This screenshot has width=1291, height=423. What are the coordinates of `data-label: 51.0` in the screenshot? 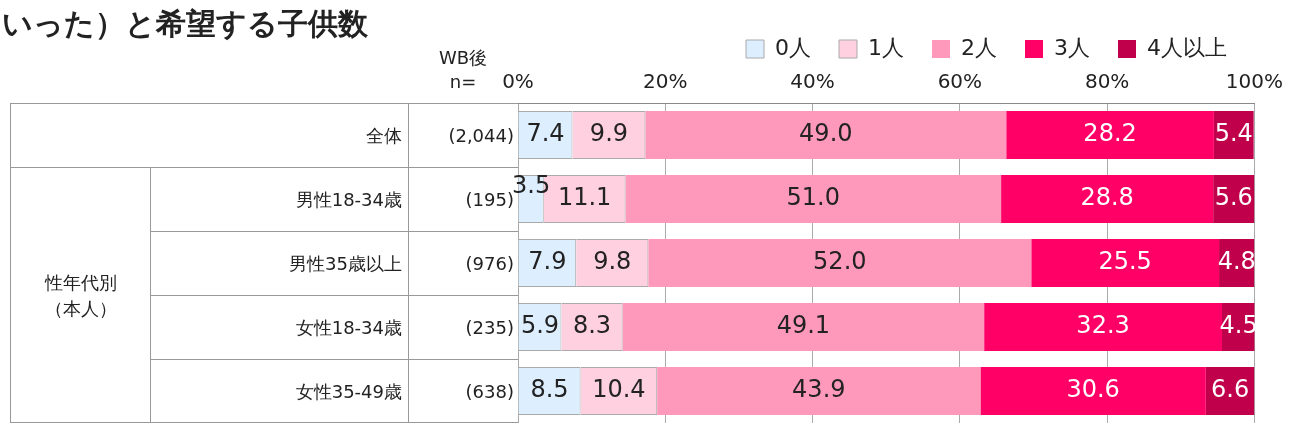 It's located at (813, 197).